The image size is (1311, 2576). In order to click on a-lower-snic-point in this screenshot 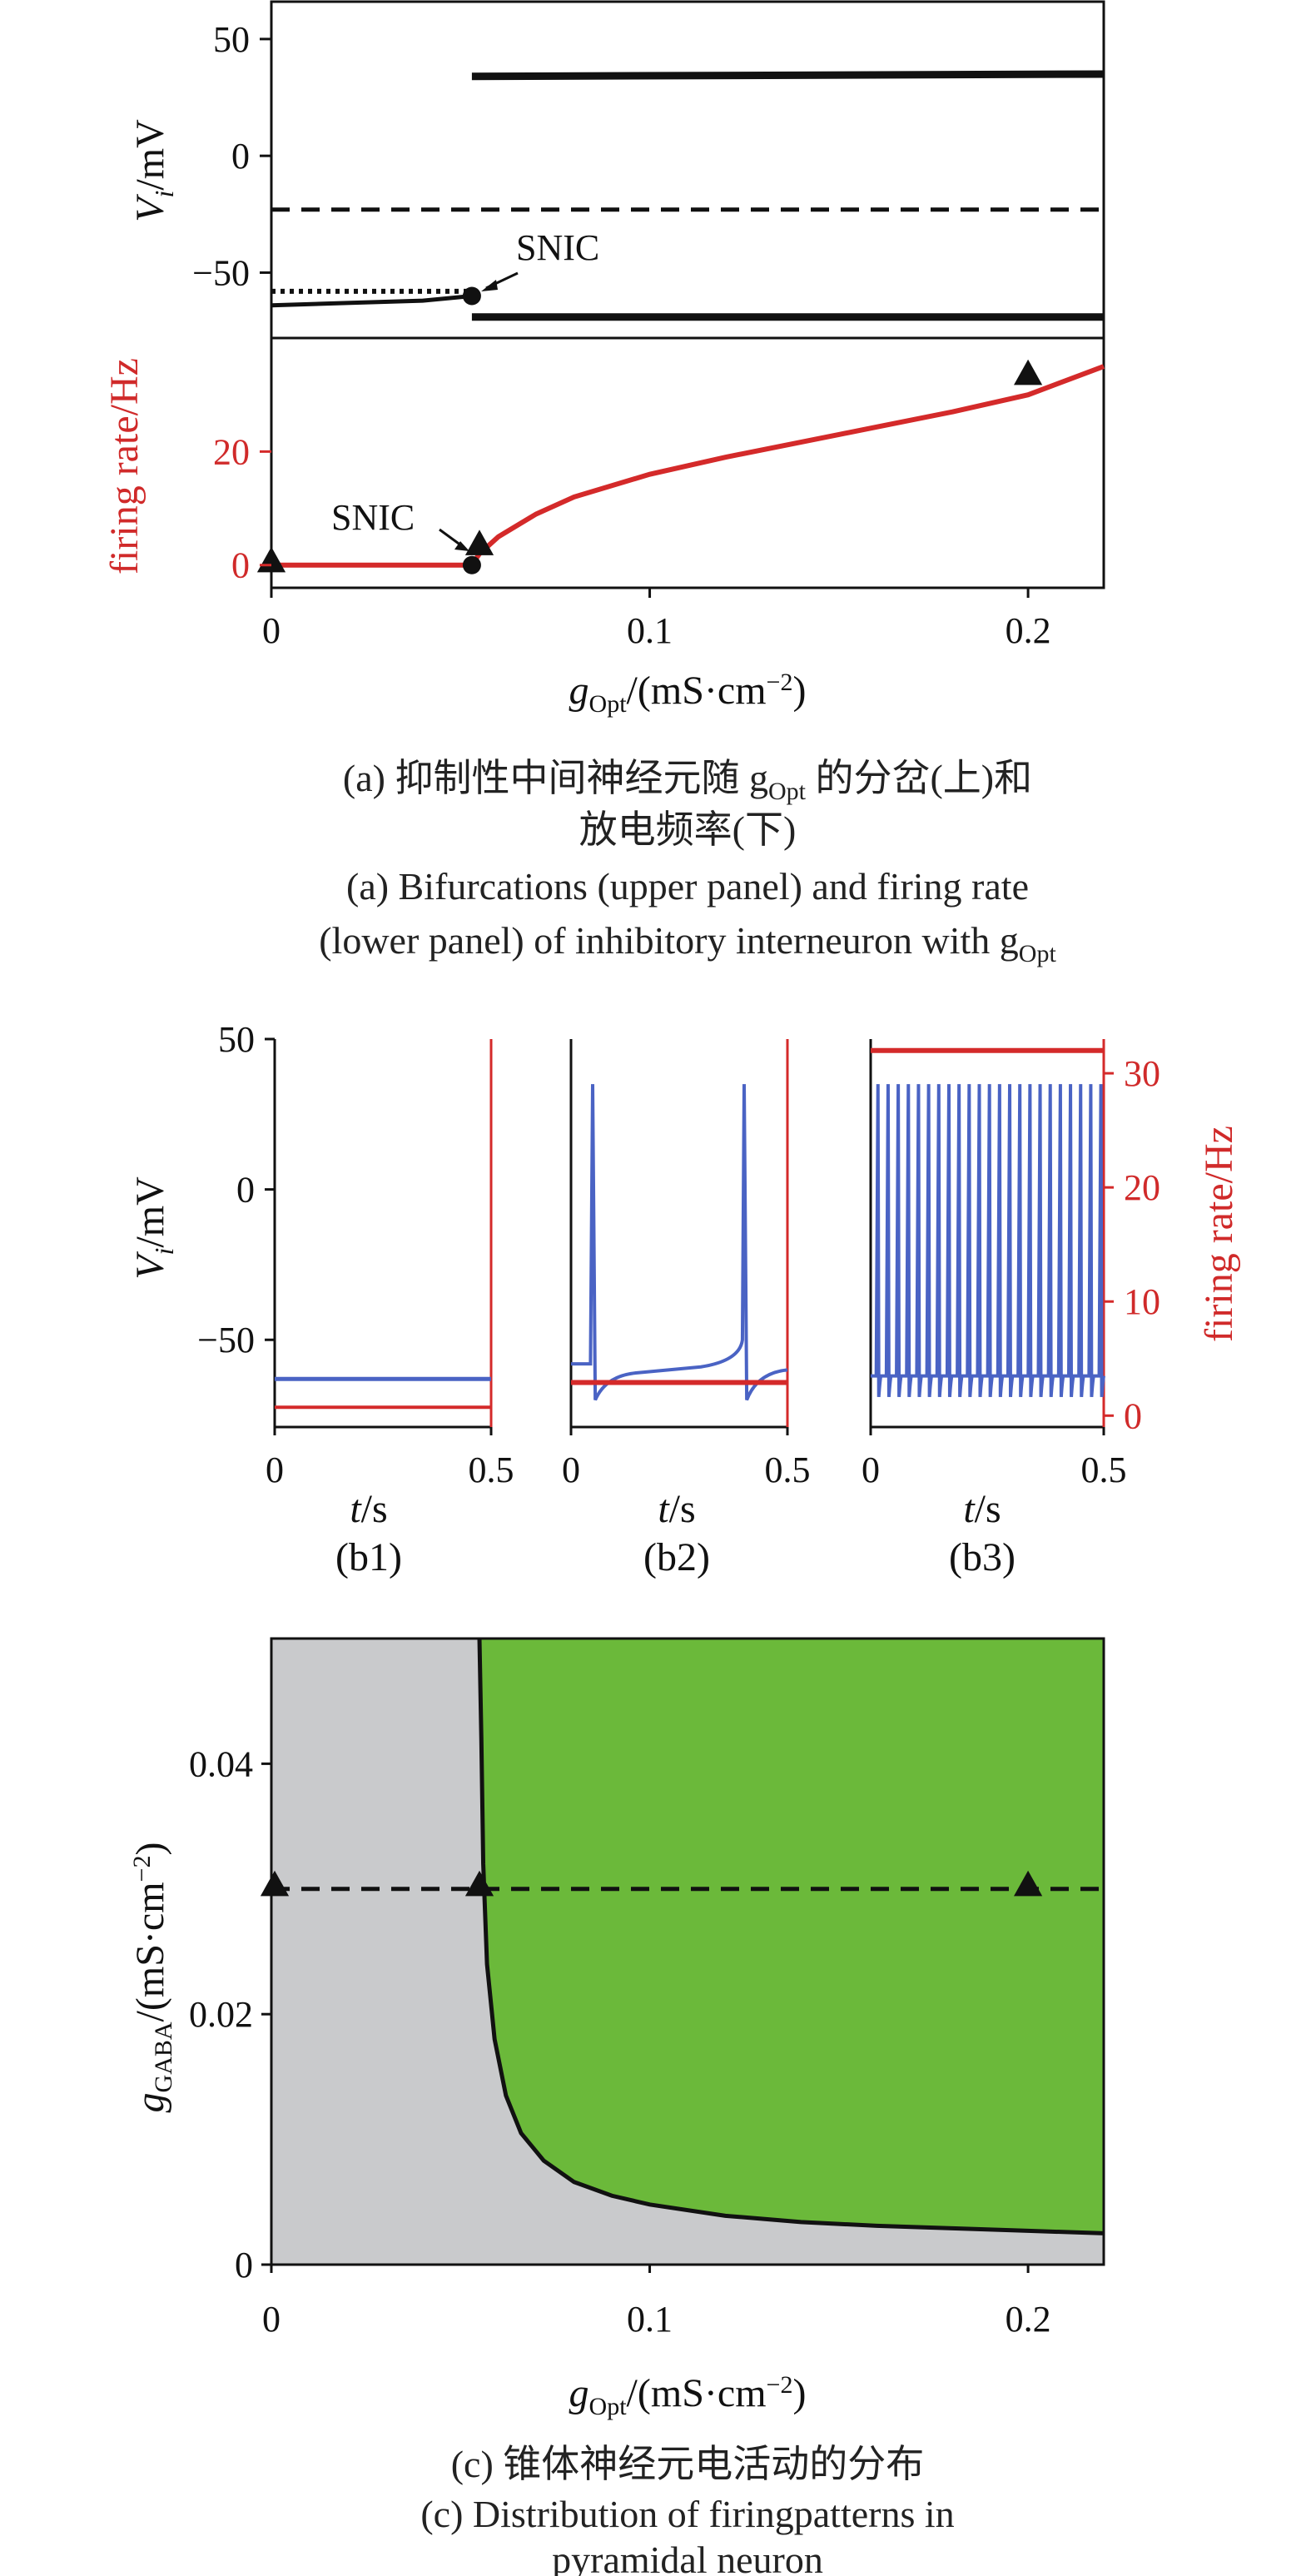, I will do `click(471, 564)`.